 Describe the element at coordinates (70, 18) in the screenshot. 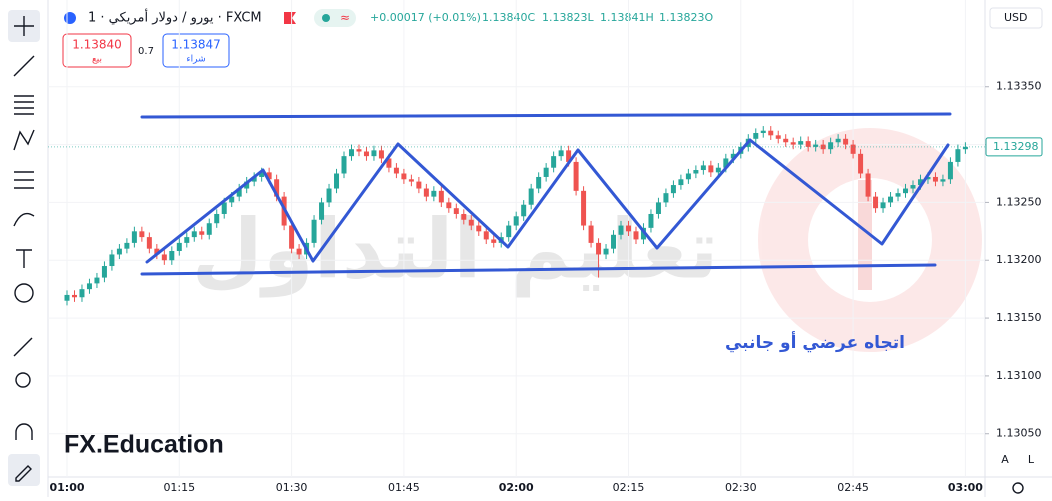

I see `symbol-flag` at that location.